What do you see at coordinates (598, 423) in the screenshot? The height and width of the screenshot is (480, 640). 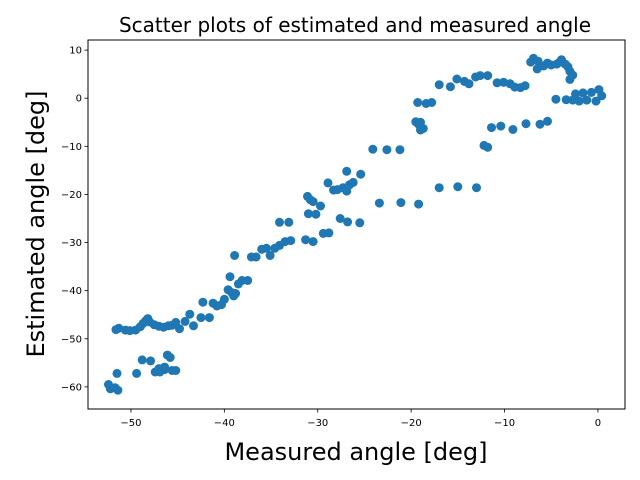 I see `x-tick-label: 0` at bounding box center [598, 423].